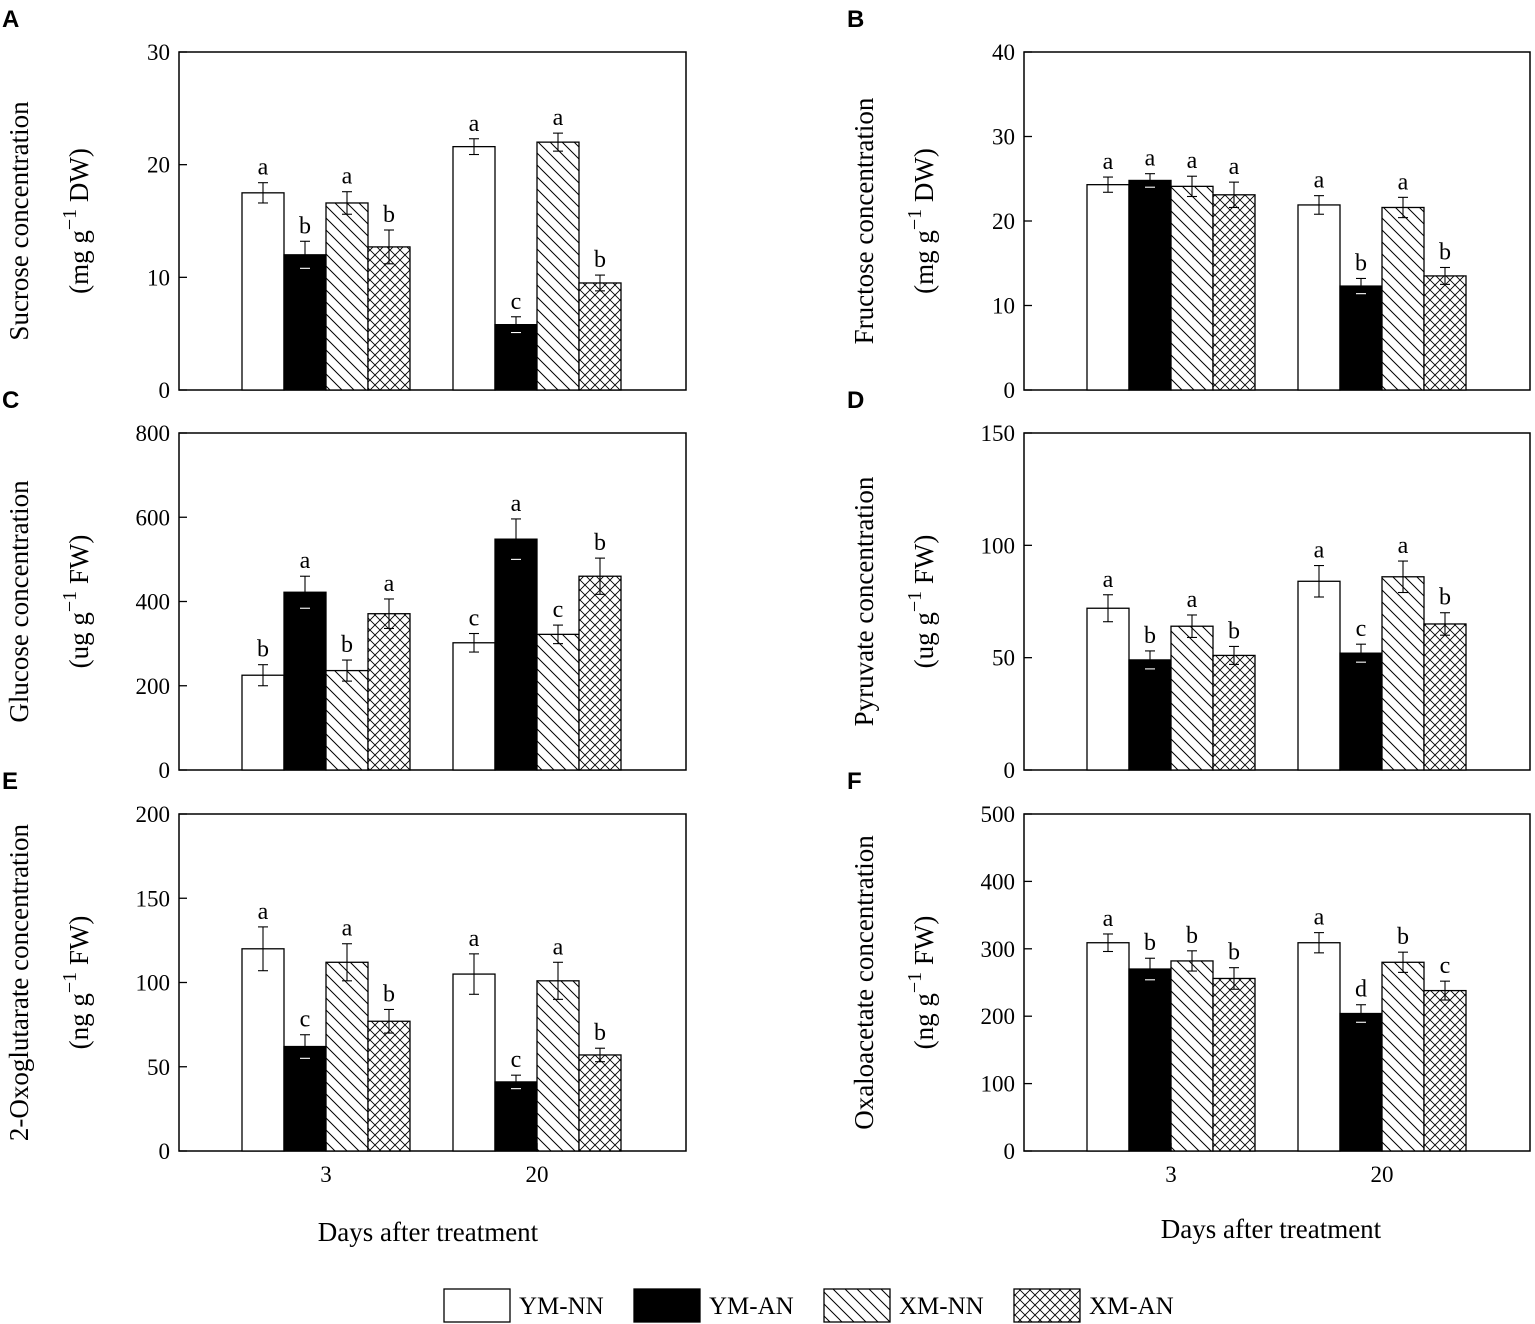 This screenshot has height=1324, width=1535. Describe the element at coordinates (855, 19) in the screenshot. I see `panel-label: B` at that location.